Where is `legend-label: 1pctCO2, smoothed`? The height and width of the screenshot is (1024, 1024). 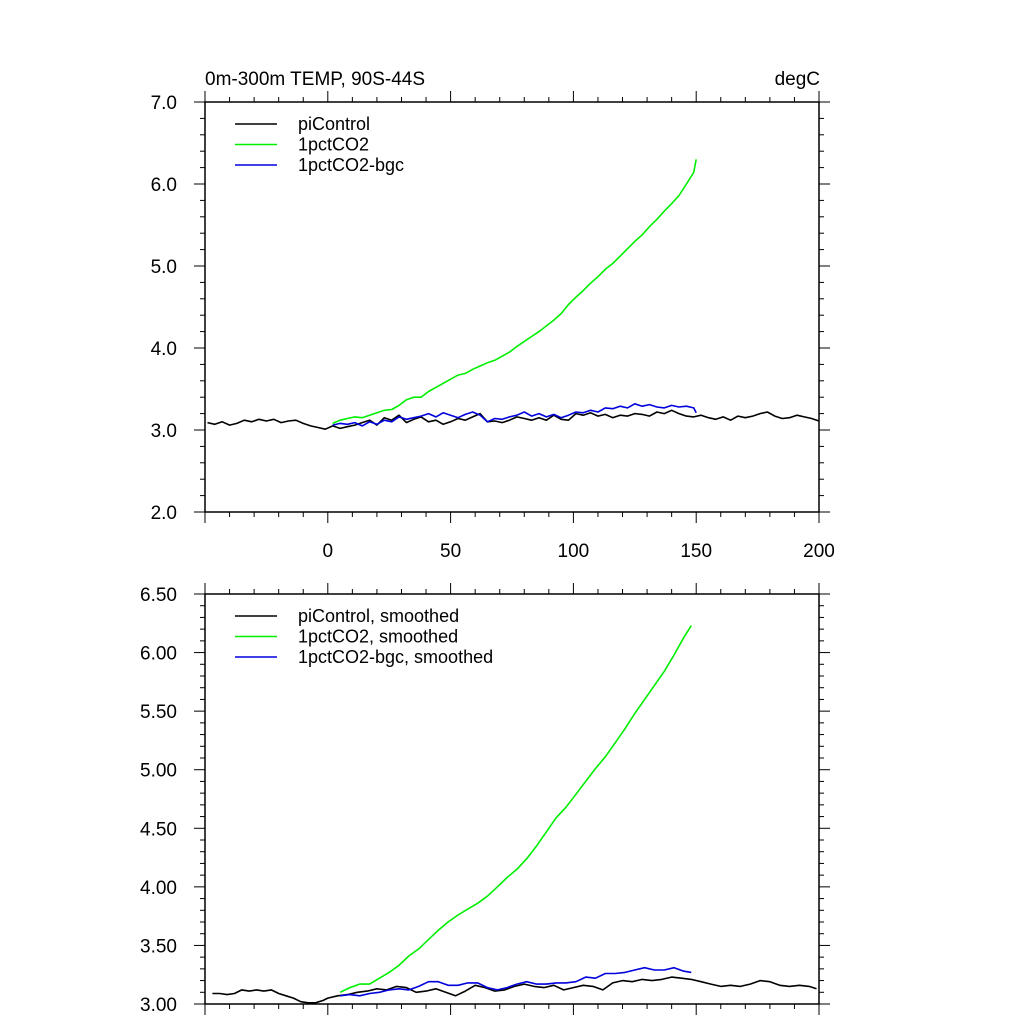 legend-label: 1pctCO2, smoothed is located at coordinates (378, 637).